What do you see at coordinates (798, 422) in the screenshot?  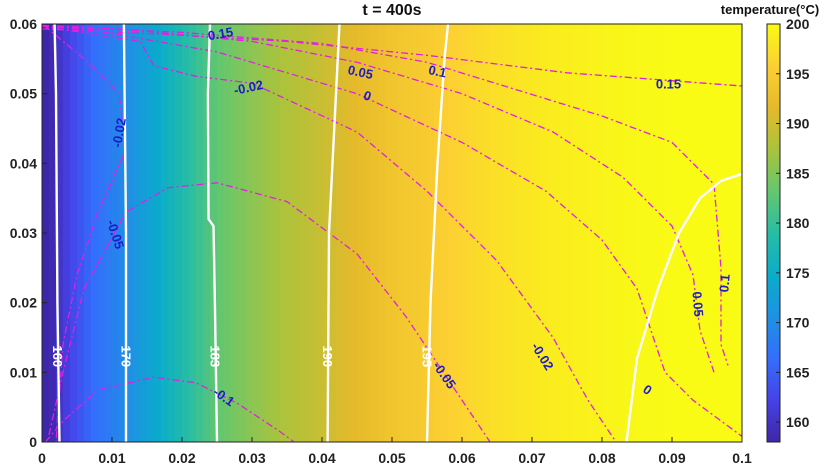 I see `colorbar-tick-label: 160` at bounding box center [798, 422].